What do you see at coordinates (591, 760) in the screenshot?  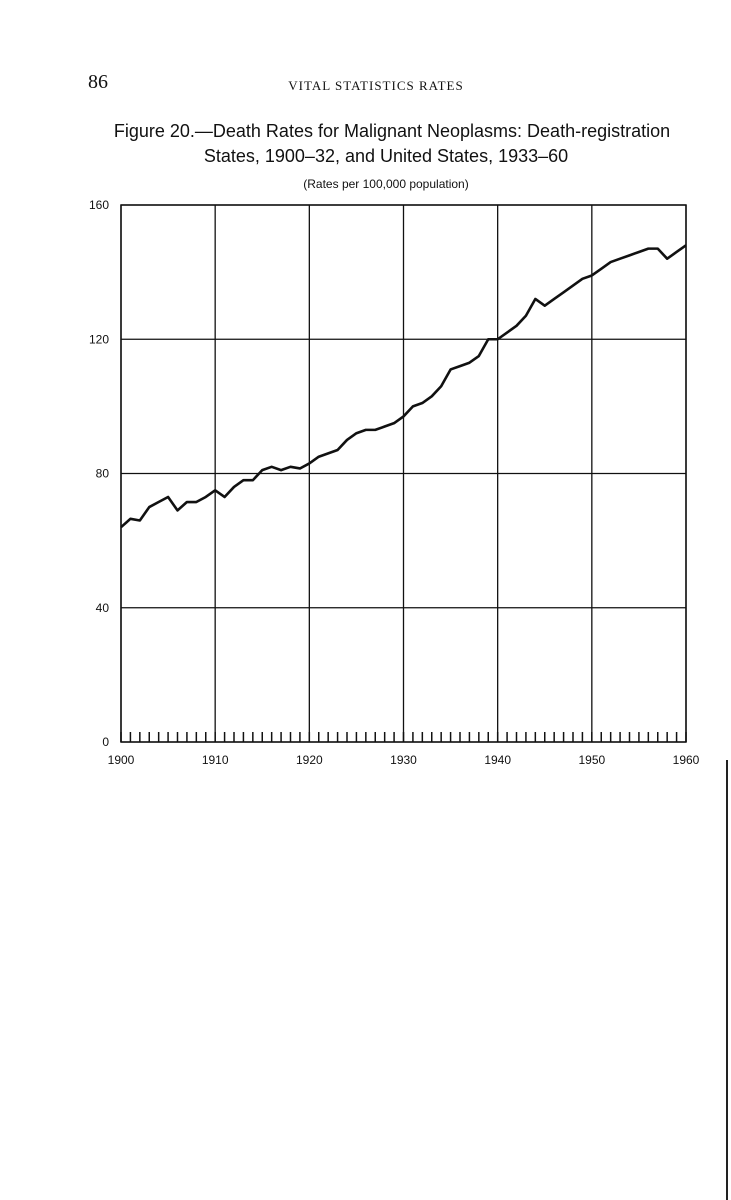 I see `x-tick-label: 1950` at bounding box center [591, 760].